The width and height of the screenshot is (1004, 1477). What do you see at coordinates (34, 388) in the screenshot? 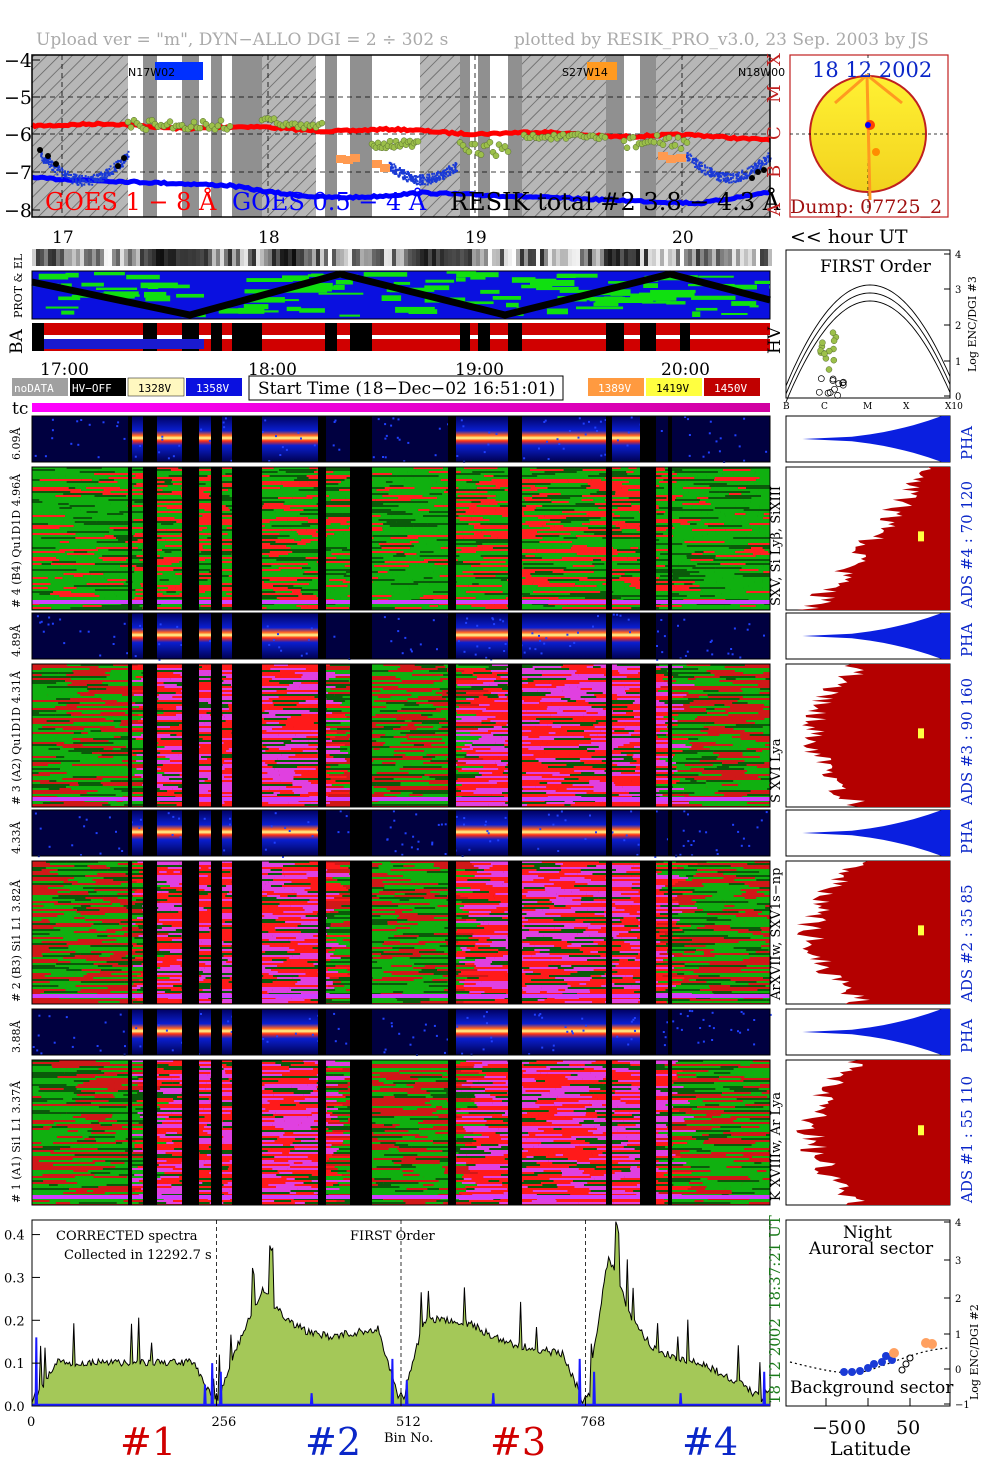
I see `legend-nodata: noDATA` at bounding box center [34, 388].